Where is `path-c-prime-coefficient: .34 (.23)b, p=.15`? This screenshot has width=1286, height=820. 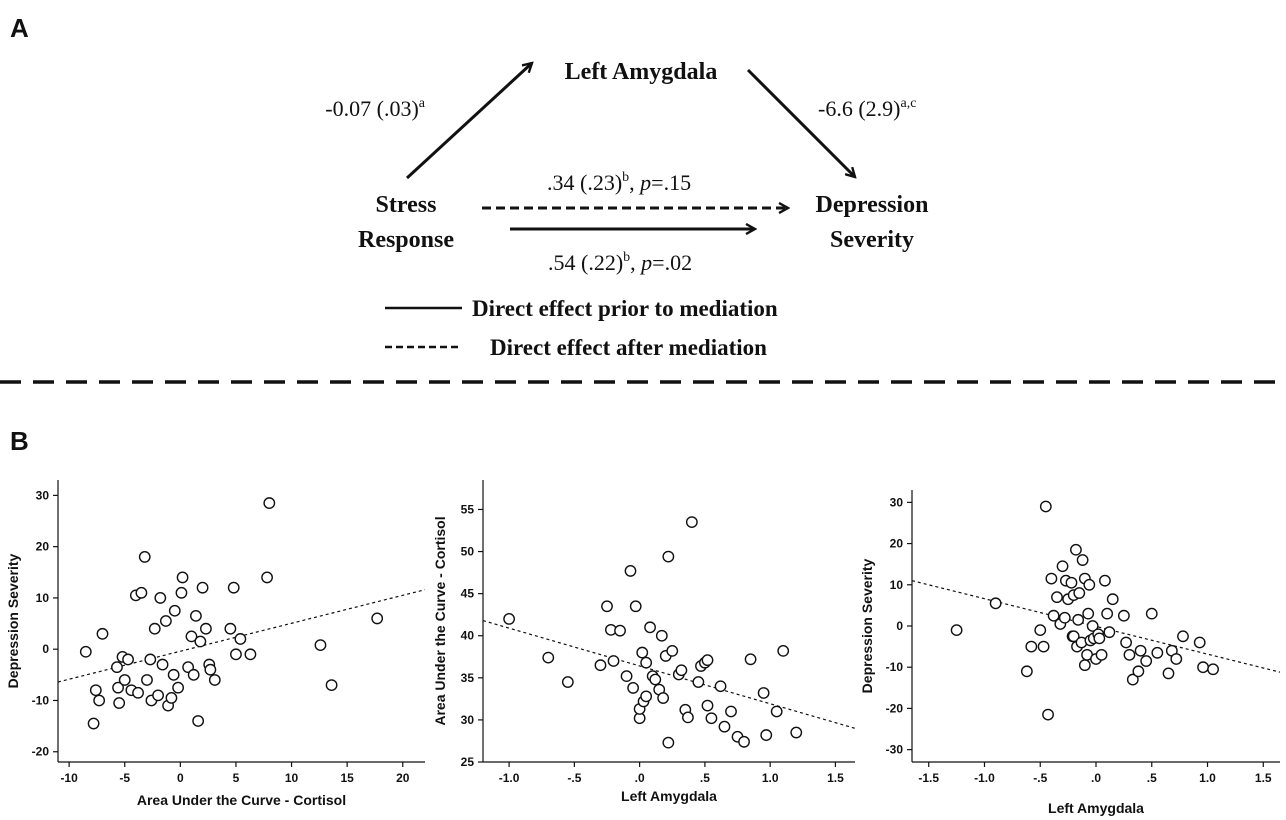 path-c-prime-coefficient: .34 (.23)b, p=.15 is located at coordinates (619, 182).